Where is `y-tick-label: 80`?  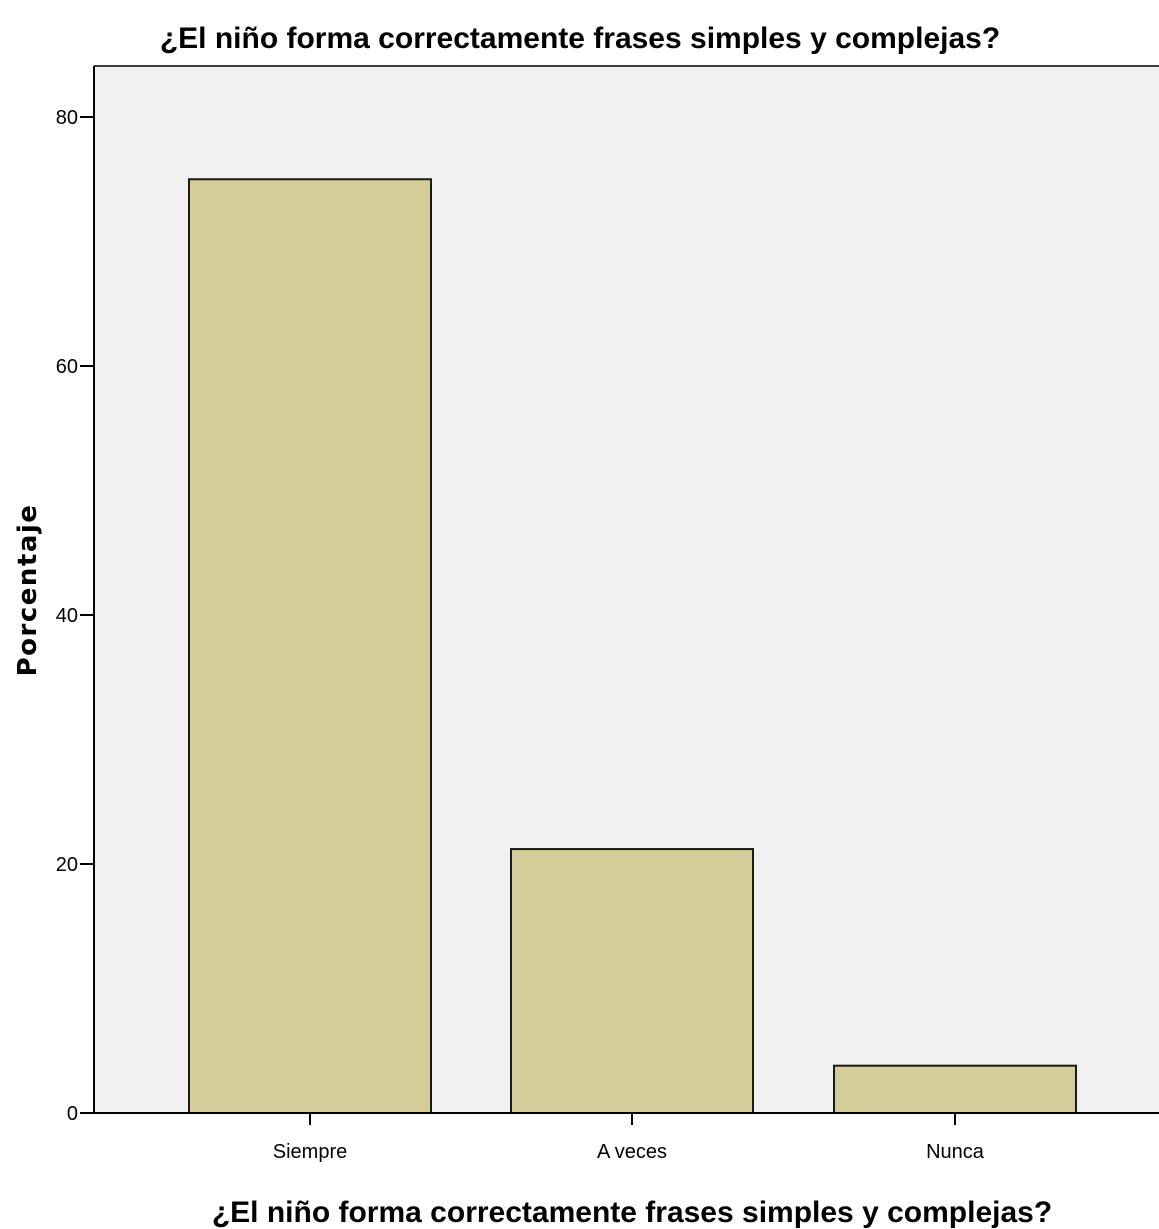
y-tick-label: 80 is located at coordinates (67, 118).